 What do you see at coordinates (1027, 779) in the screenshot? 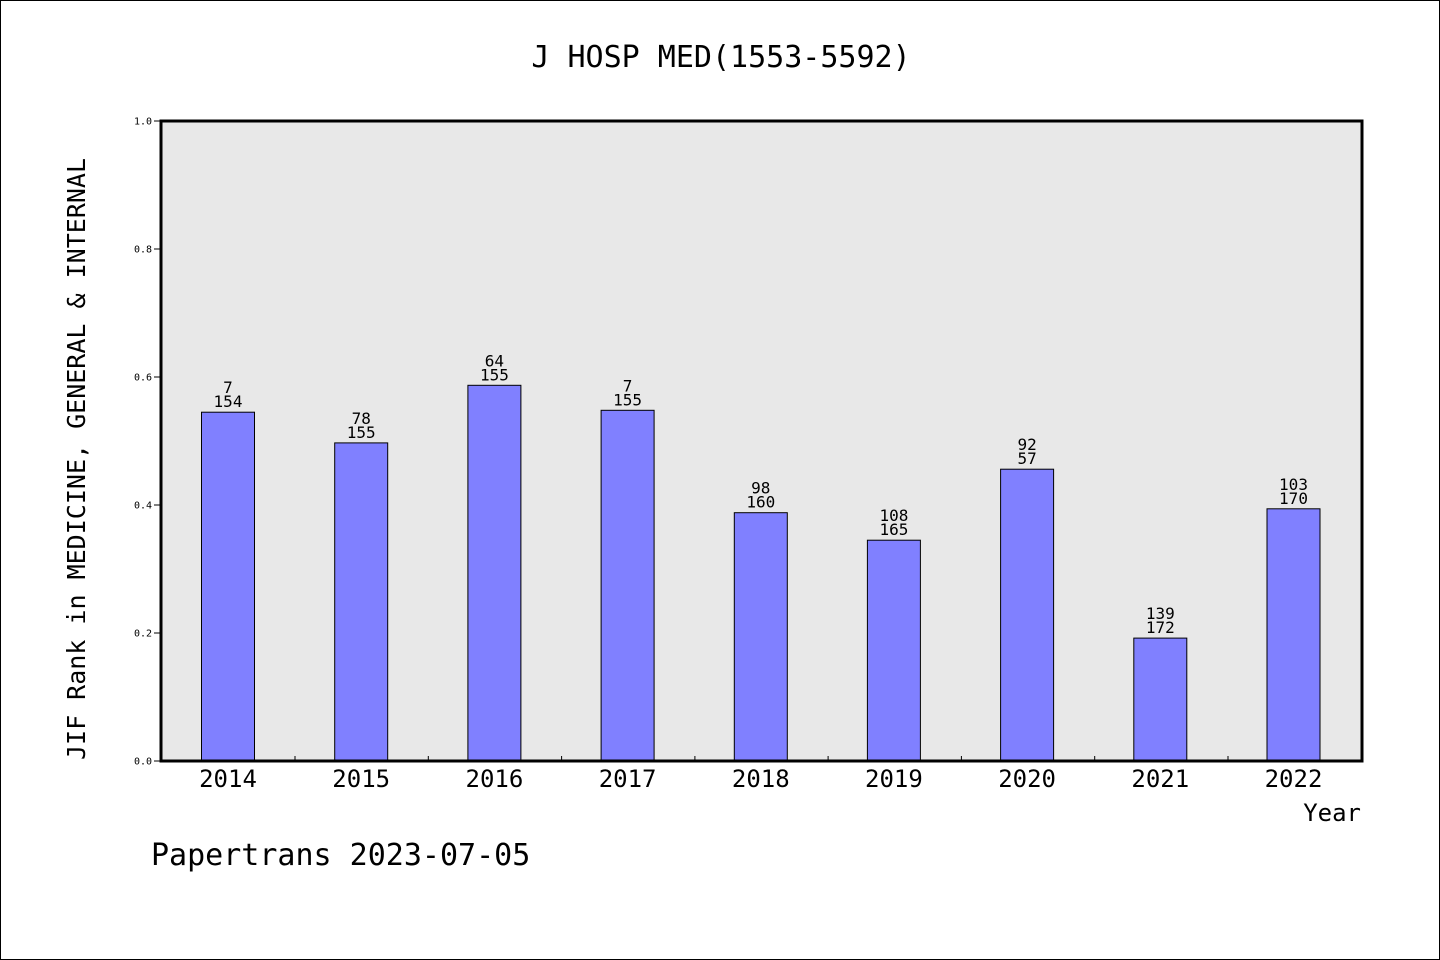
I see `x-tick-label-2020: 2020` at bounding box center [1027, 779].